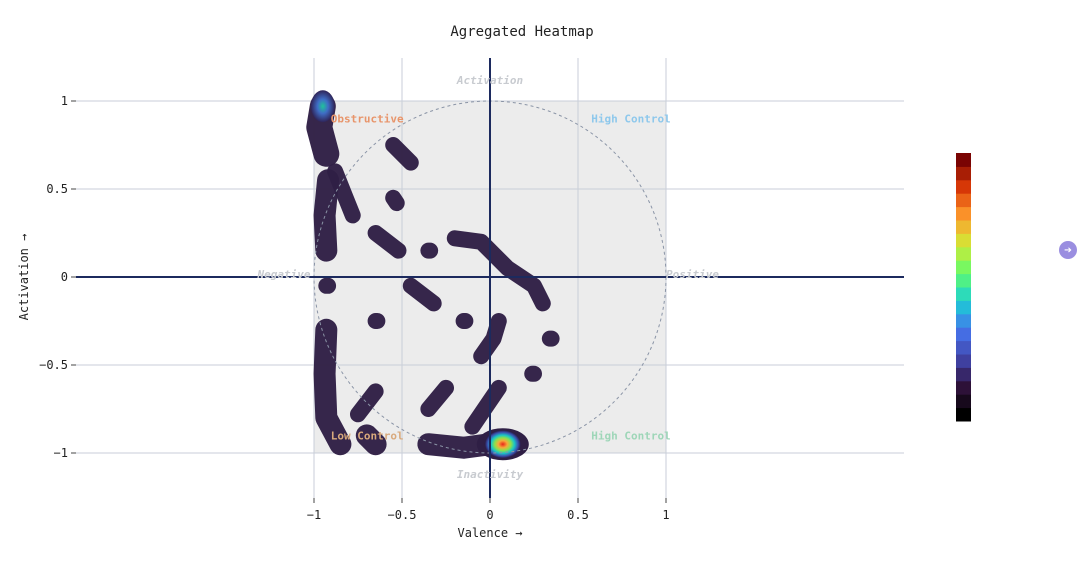 The height and width of the screenshot is (569, 1082). What do you see at coordinates (489, 533) in the screenshot?
I see `x-axis-title: Valence →` at bounding box center [489, 533].